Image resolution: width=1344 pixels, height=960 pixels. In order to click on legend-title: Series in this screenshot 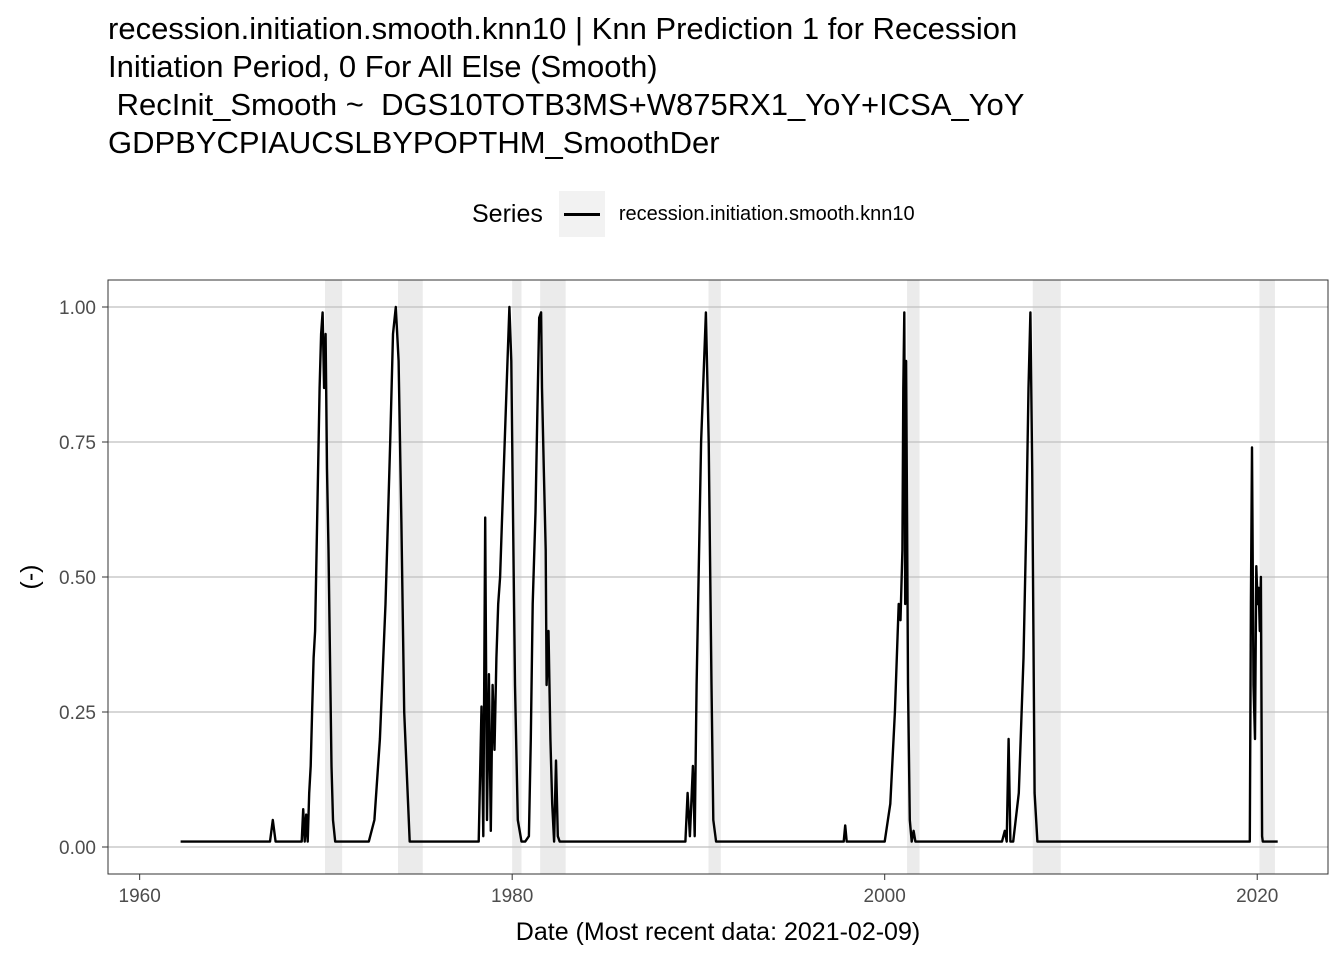, I will do `click(507, 213)`.